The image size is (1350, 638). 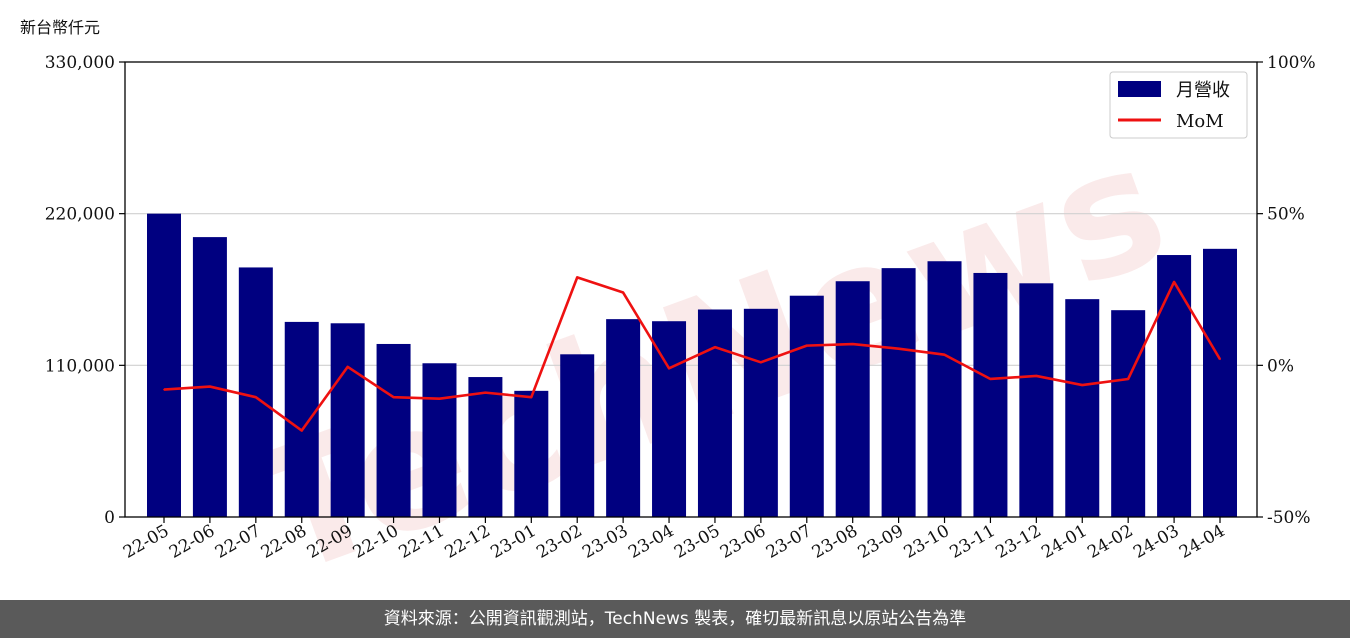 I want to click on left-tick-label: 220,000, so click(x=80, y=215).